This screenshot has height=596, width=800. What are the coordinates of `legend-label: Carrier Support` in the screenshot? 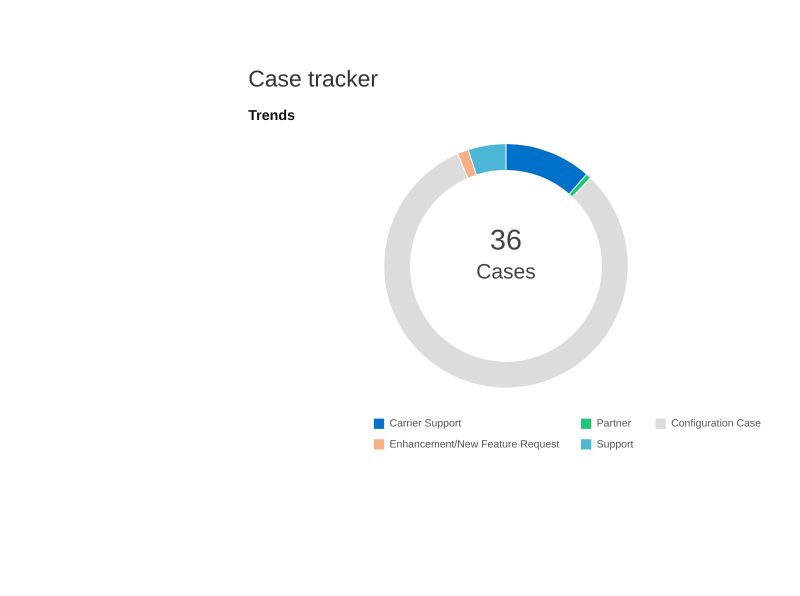 It's located at (426, 424).